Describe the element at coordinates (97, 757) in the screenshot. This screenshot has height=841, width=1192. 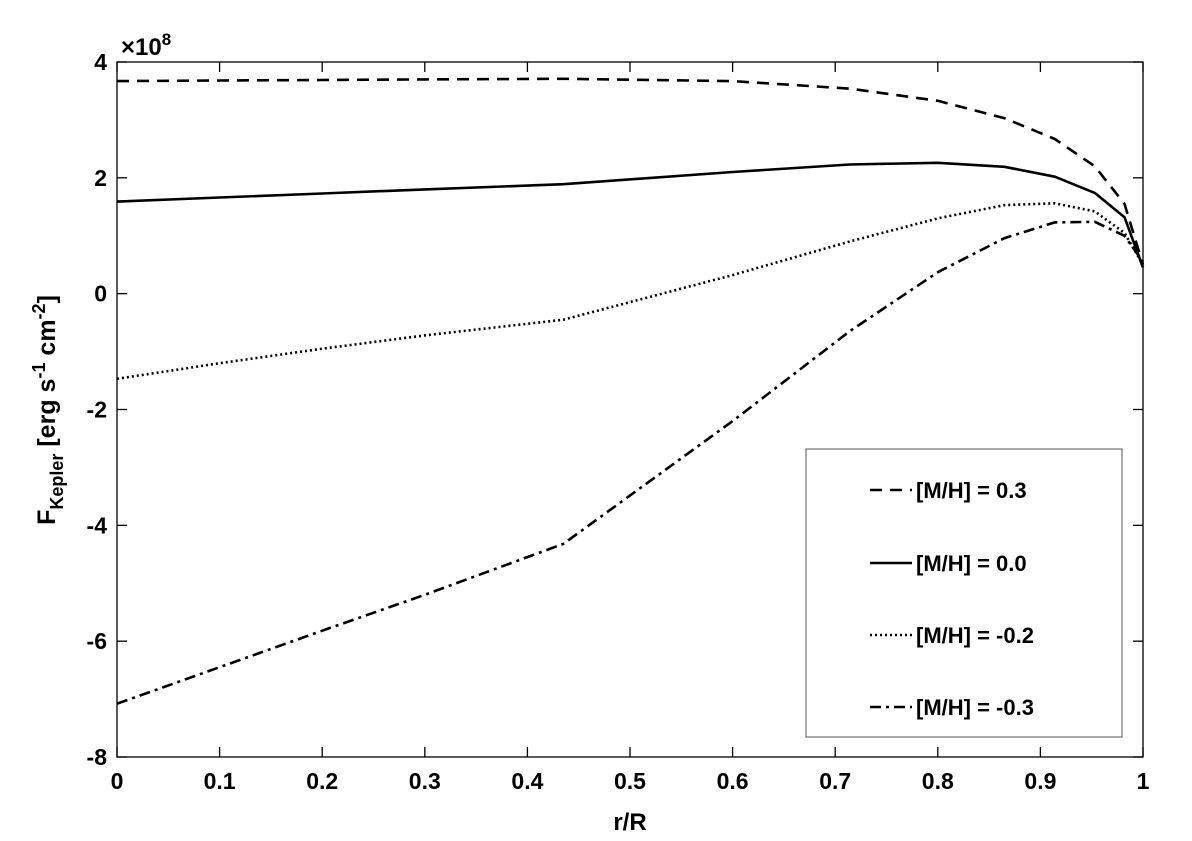
I see `y-tick-label: -8` at that location.